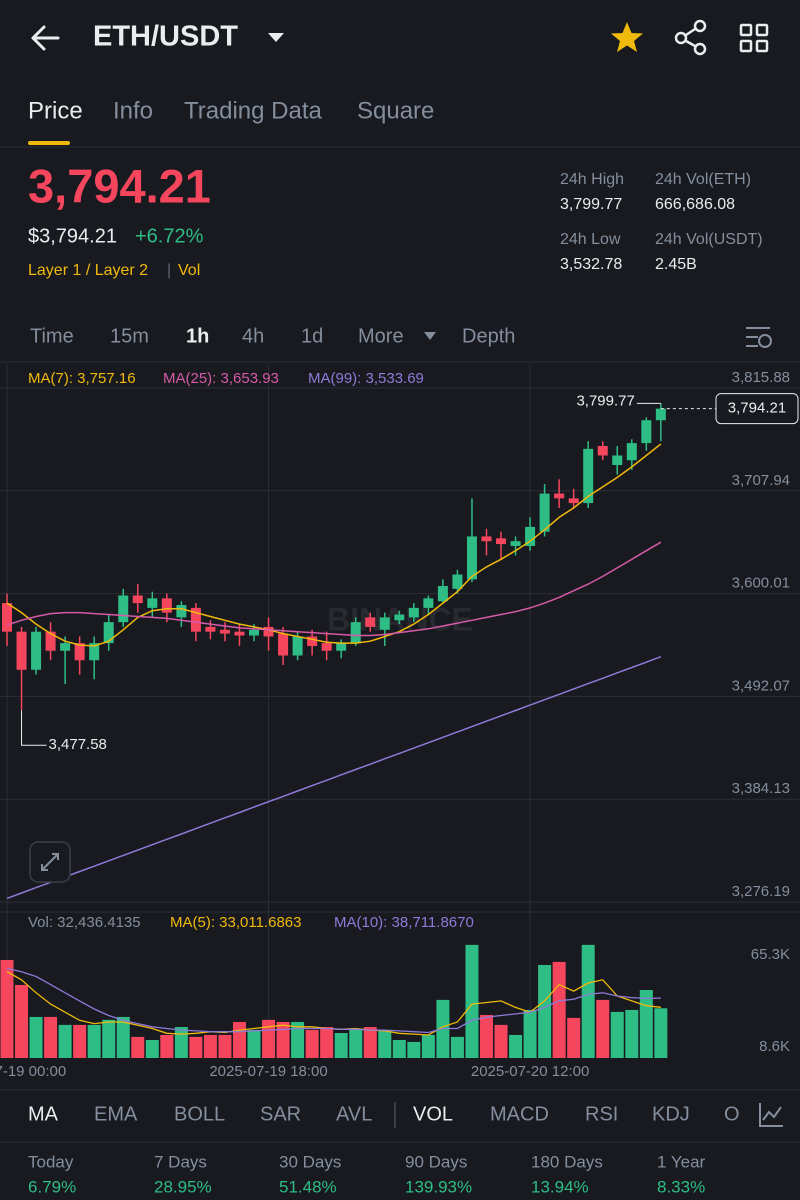 This screenshot has width=800, height=1200. Describe the element at coordinates (354, 1114) in the screenshot. I see `indicator-tab: AVL` at that location.